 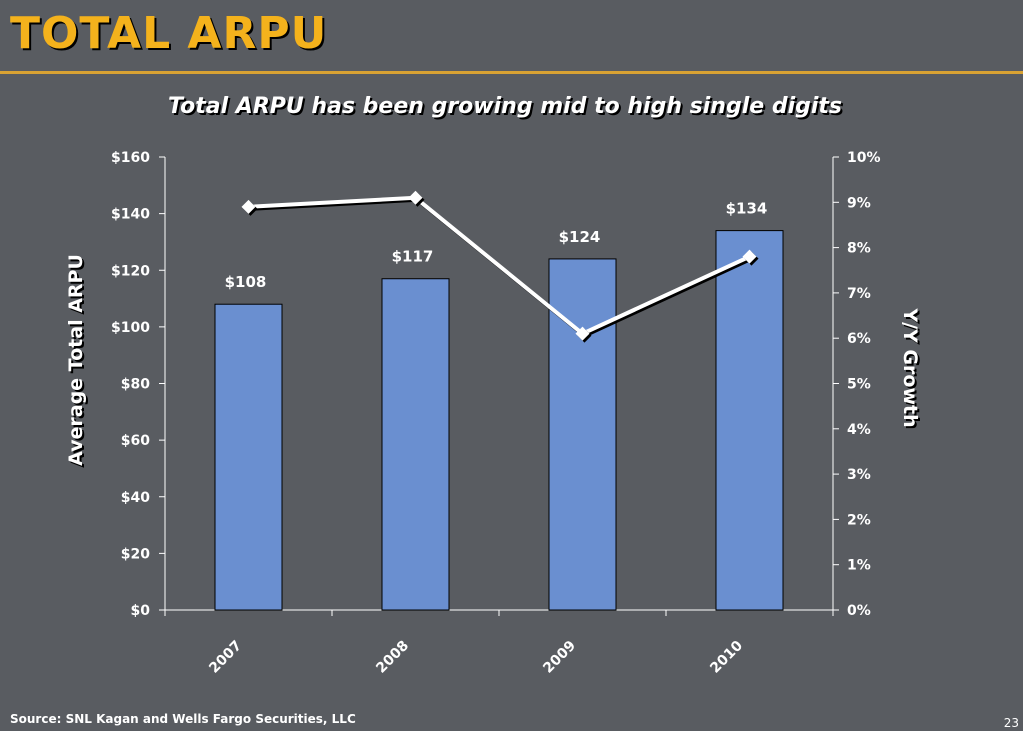 What do you see at coordinates (859, 385) in the screenshot?
I see `right-axis-tick-label: 5%` at bounding box center [859, 385].